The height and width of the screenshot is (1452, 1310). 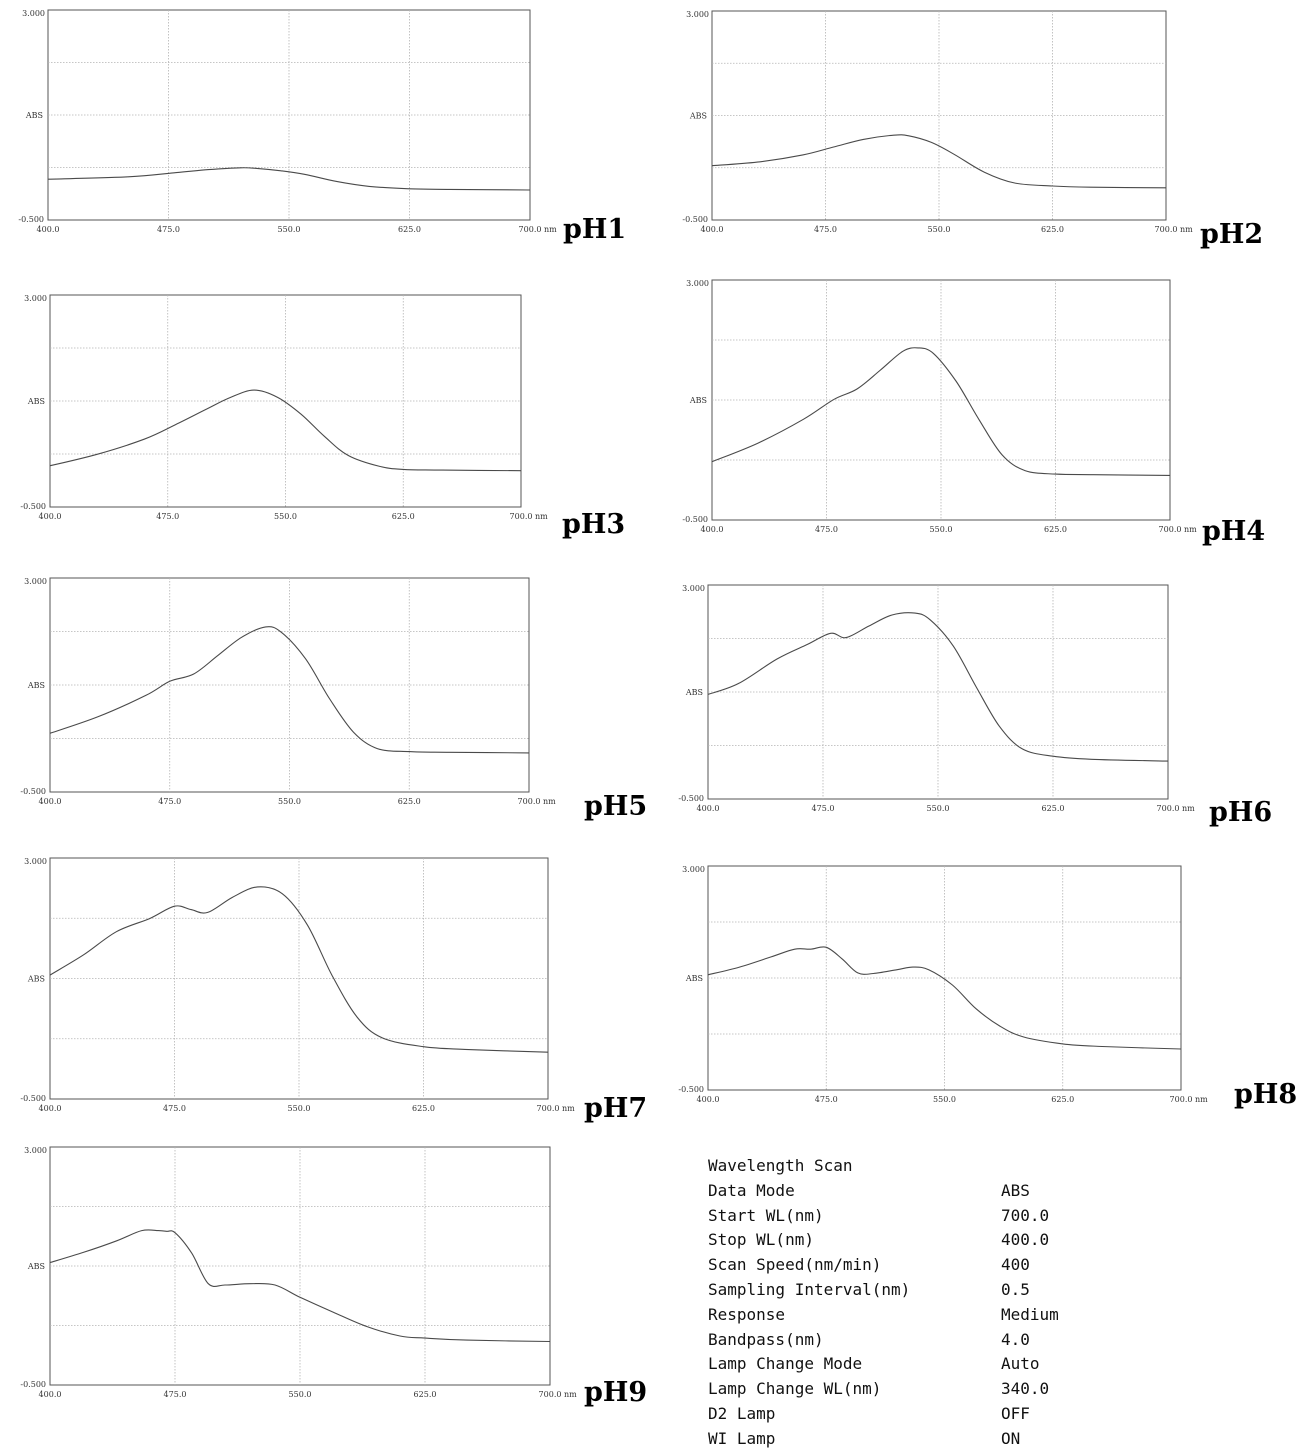 What do you see at coordinates (939, 161) in the screenshot?
I see `spectrum-line-ph2` at bounding box center [939, 161].